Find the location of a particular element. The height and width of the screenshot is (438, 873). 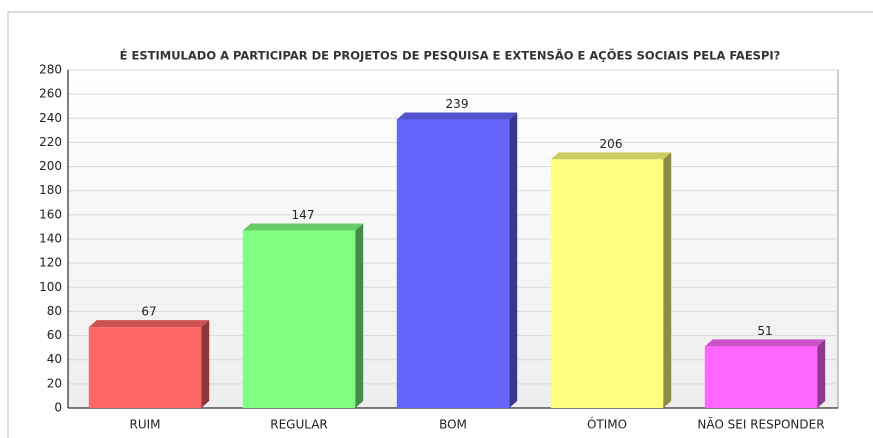

x-tick-label: NÃO SEI RESPONDER is located at coordinates (760, 424).